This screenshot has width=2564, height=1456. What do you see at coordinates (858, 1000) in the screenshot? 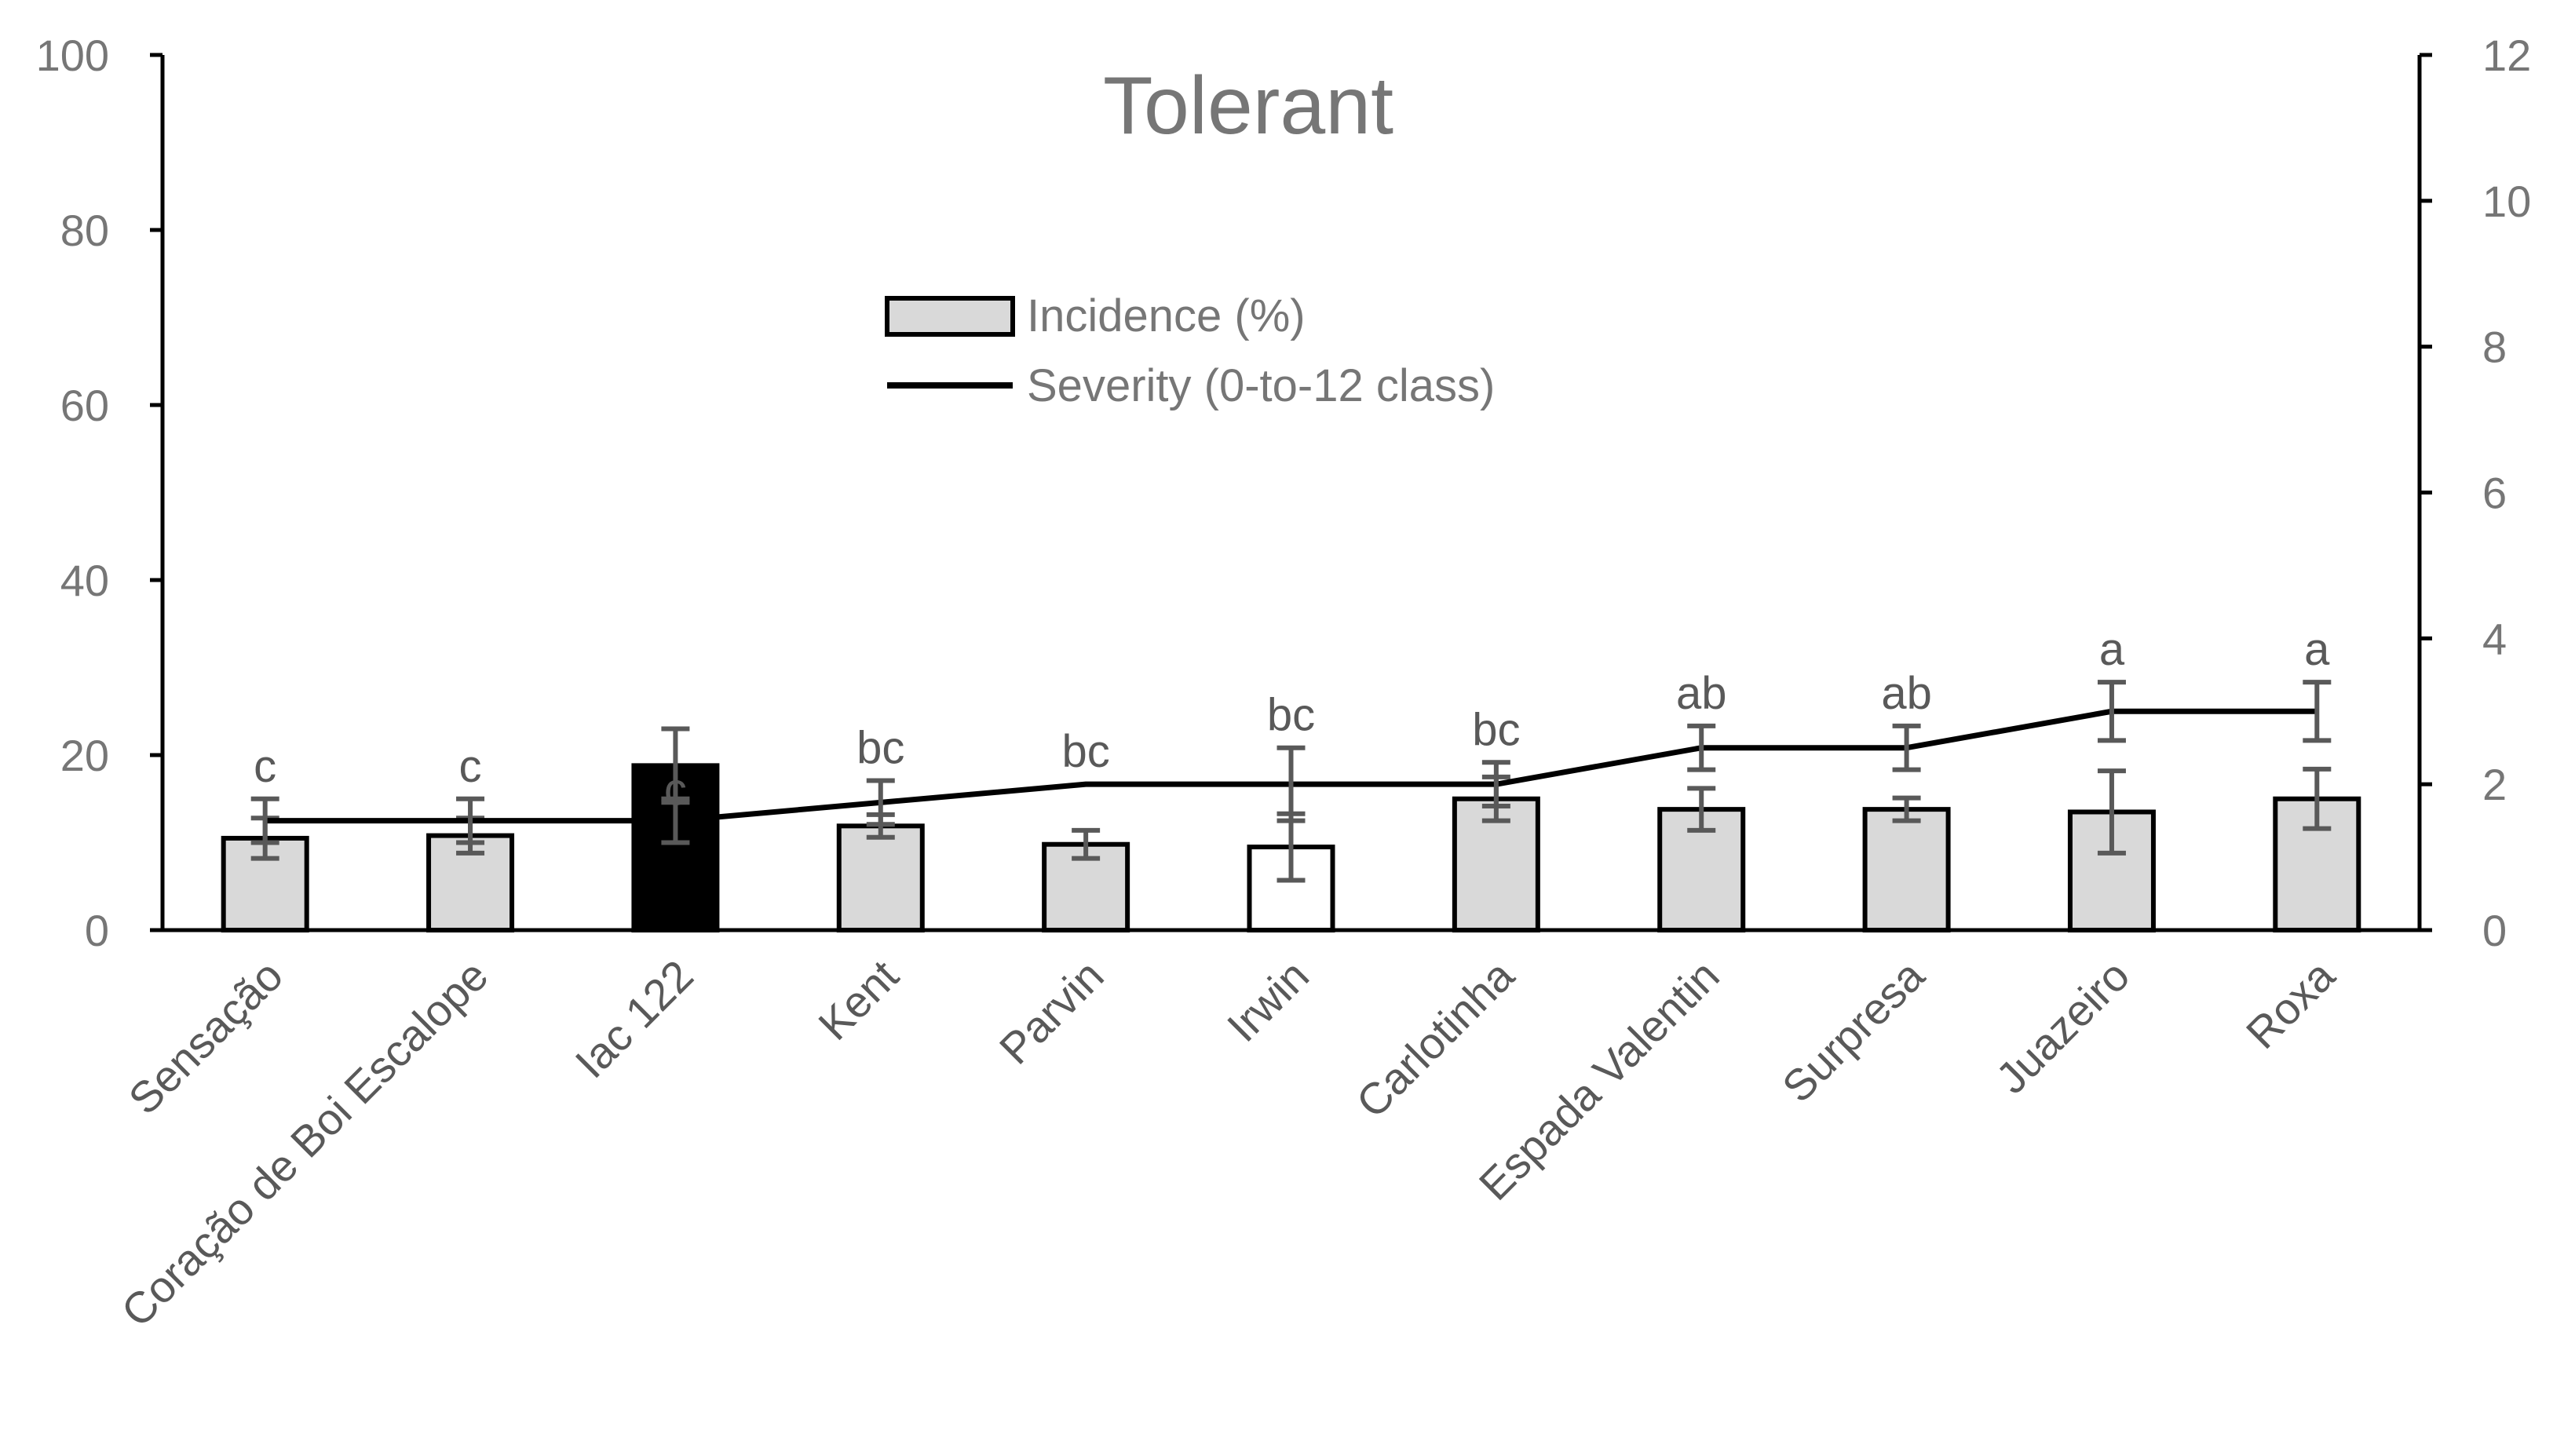
I see `category-label: Kent` at bounding box center [858, 1000].